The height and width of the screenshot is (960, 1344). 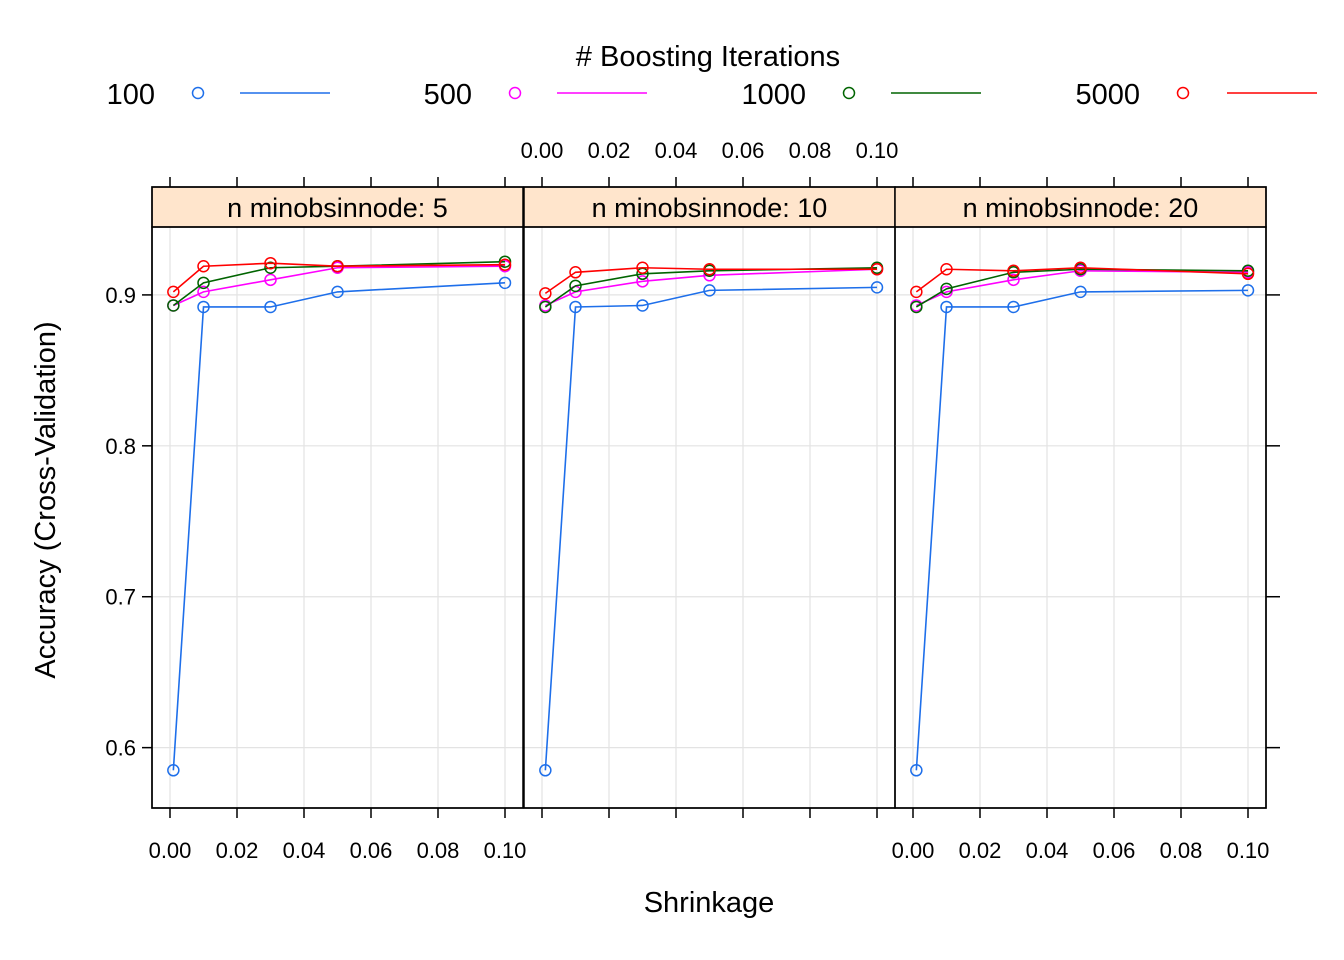 I want to click on y-tick-label: 0.6, so click(x=120, y=748).